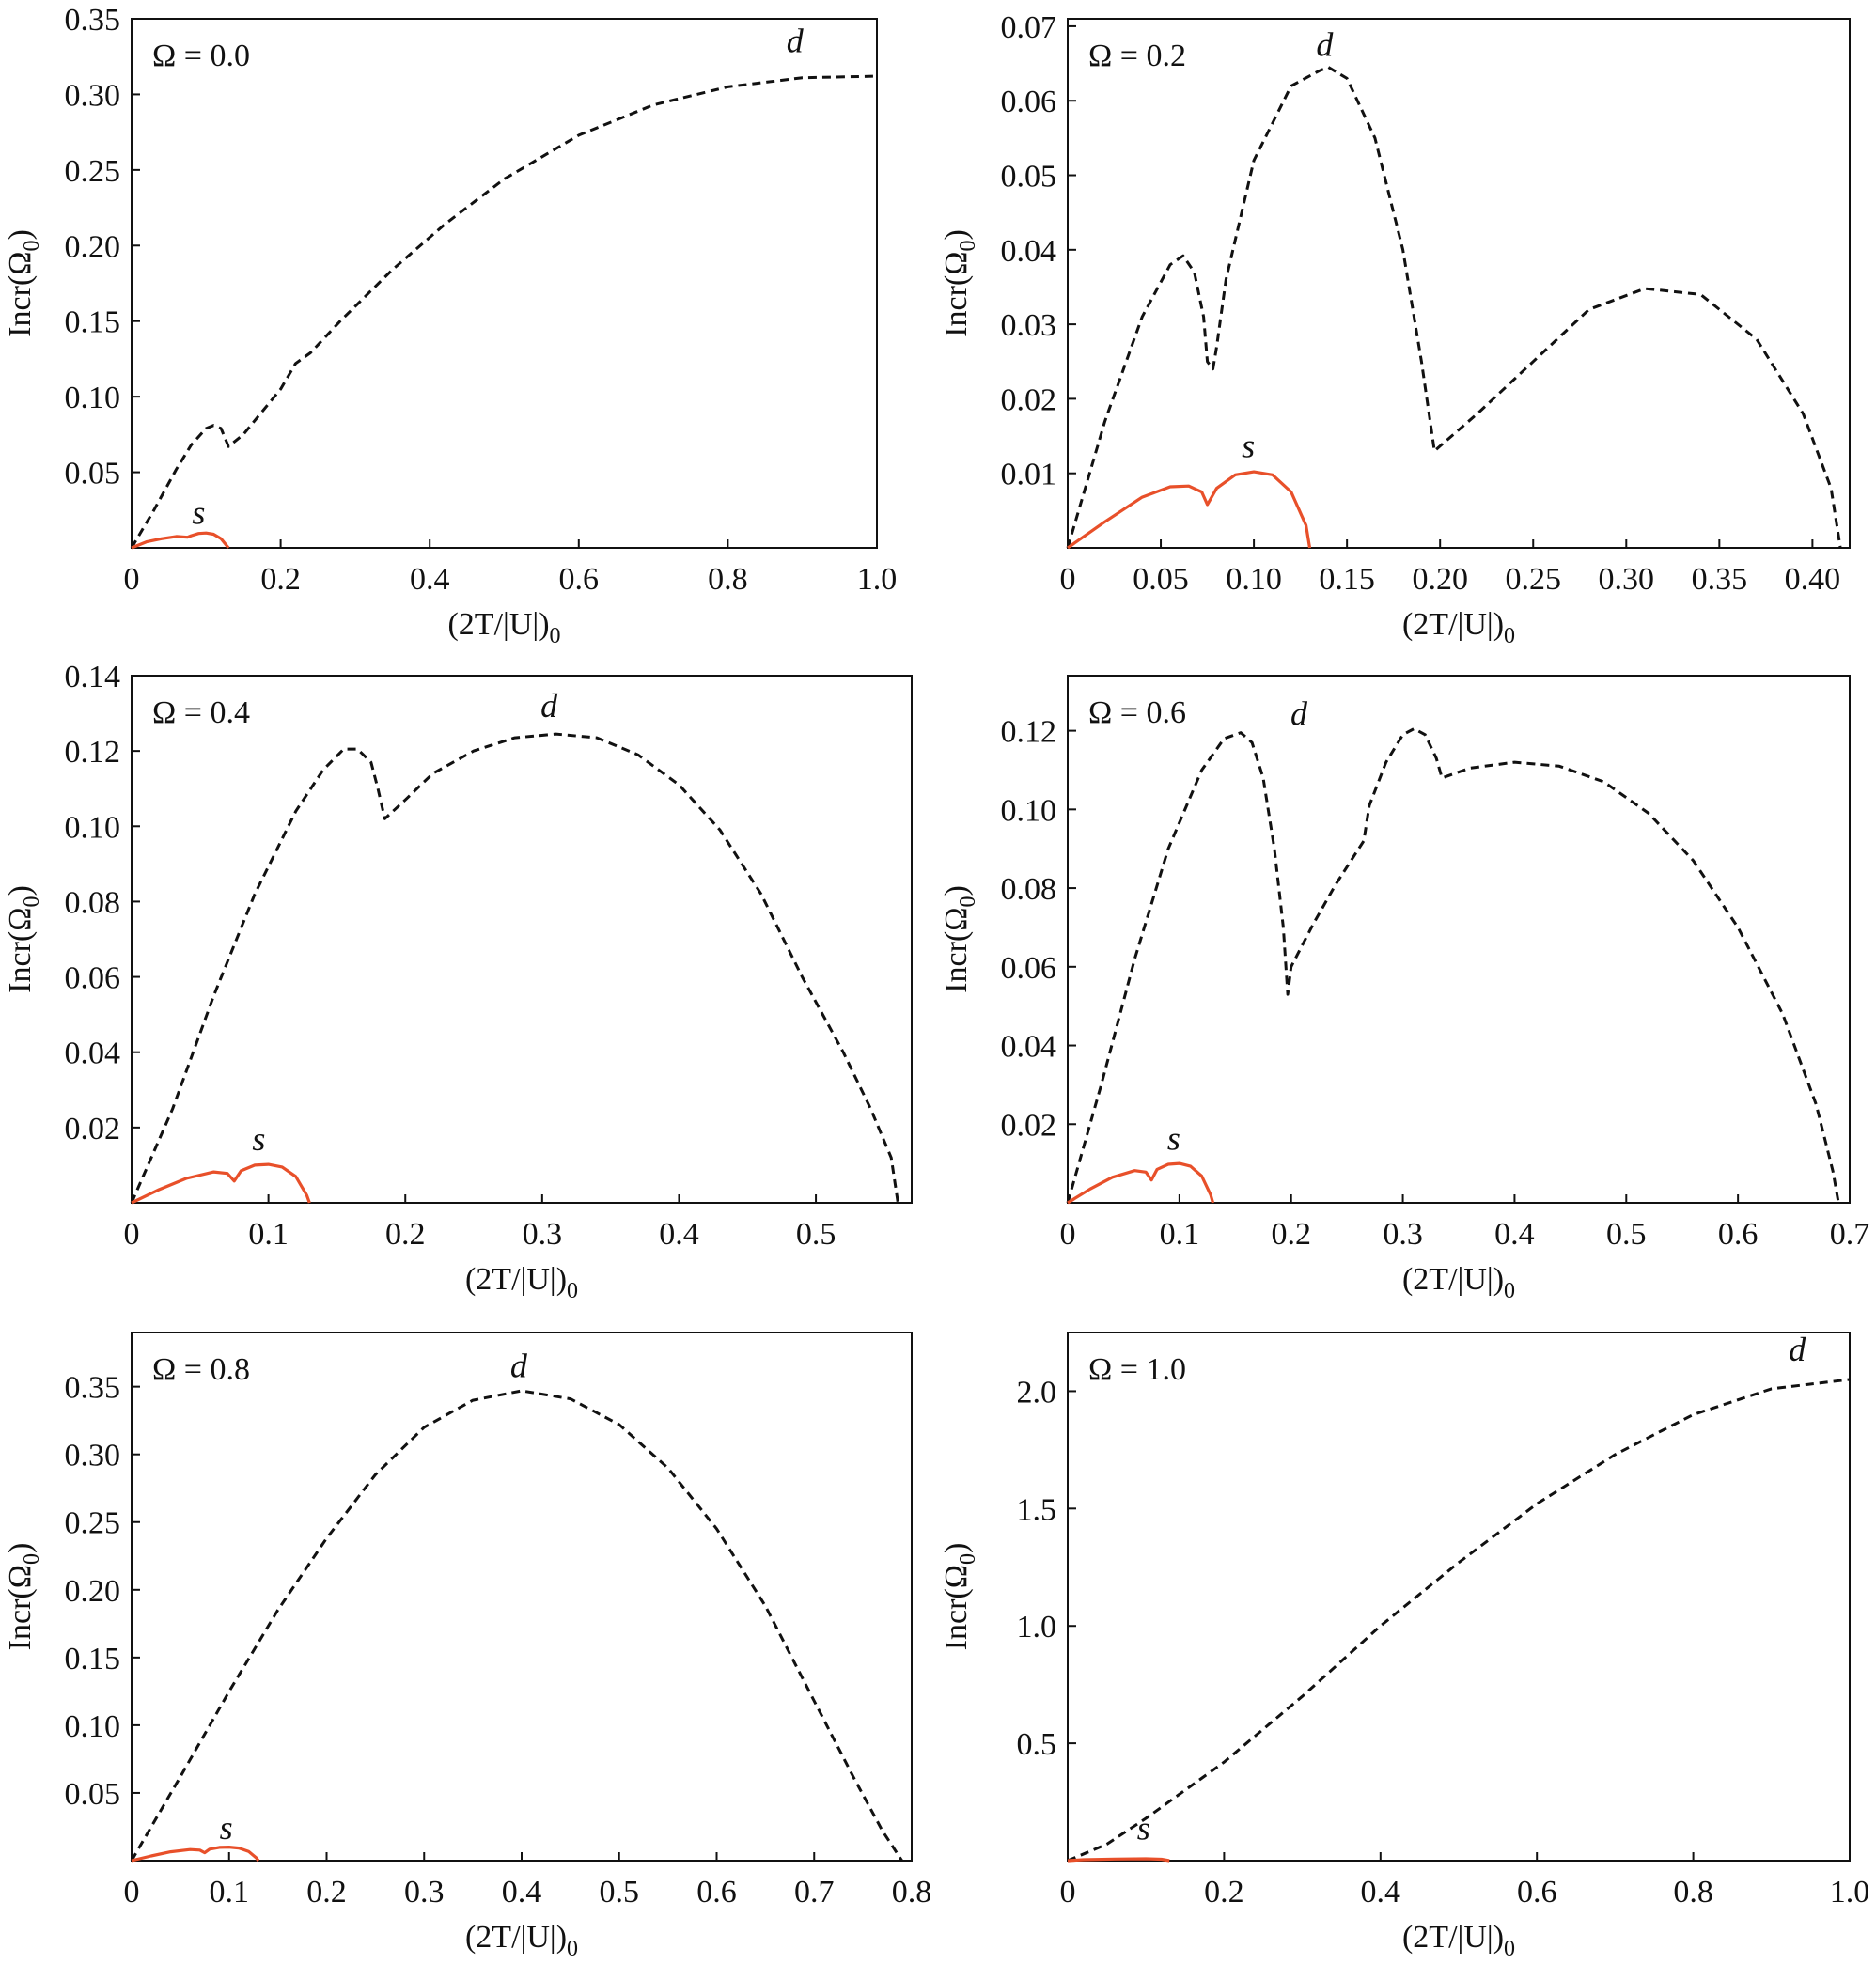 This screenshot has height=1964, width=1876. What do you see at coordinates (1029, 325) in the screenshot?
I see `y-tick-label: 0.03` at bounding box center [1029, 325].